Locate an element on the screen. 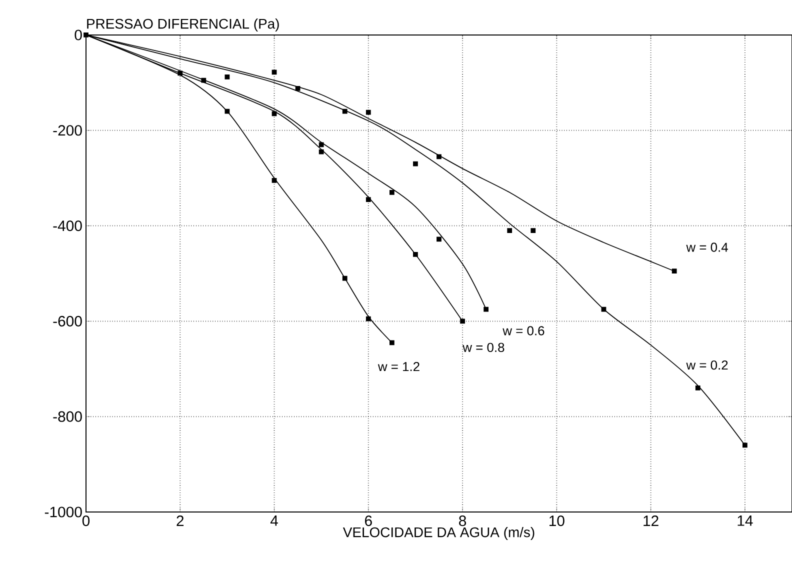  x-tick-label: 6 is located at coordinates (368, 521).